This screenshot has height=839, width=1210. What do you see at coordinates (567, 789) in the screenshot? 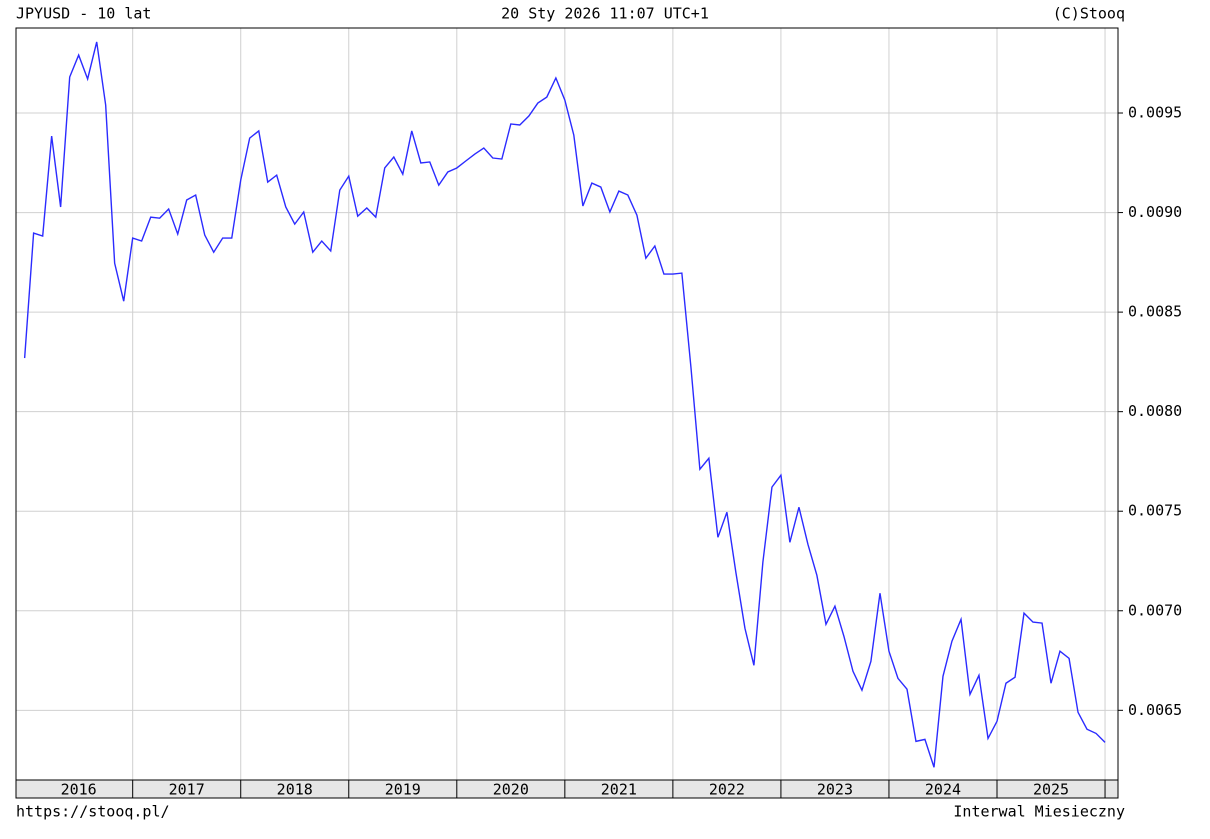
I see `x-axis-band` at bounding box center [567, 789].